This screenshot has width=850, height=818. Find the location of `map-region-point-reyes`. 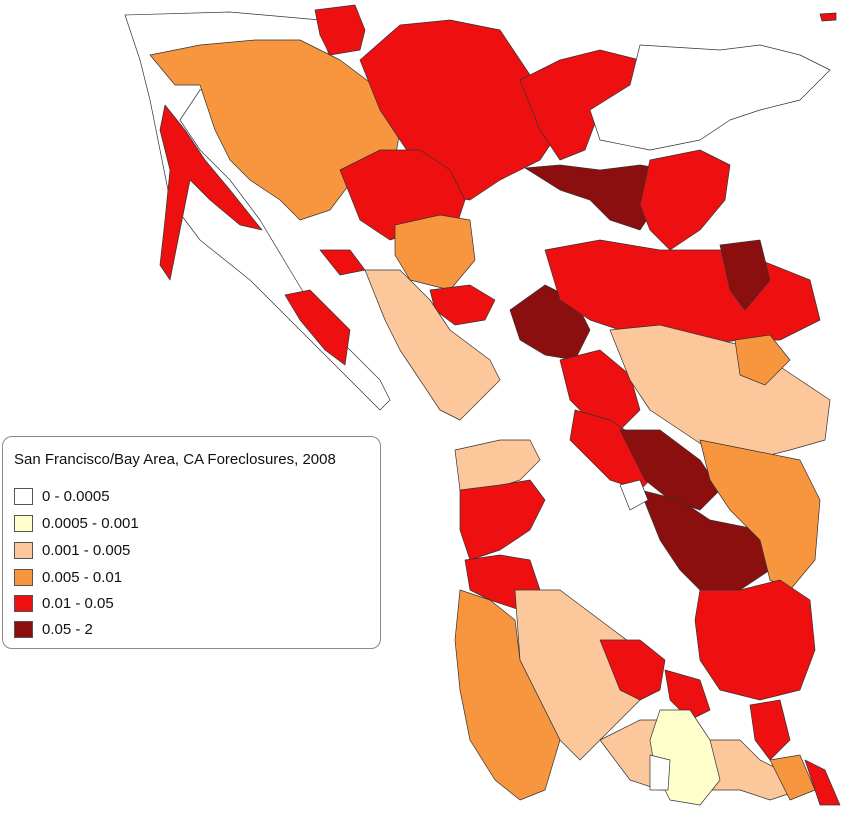

map-region-point-reyes is located at coordinates (211, 192).